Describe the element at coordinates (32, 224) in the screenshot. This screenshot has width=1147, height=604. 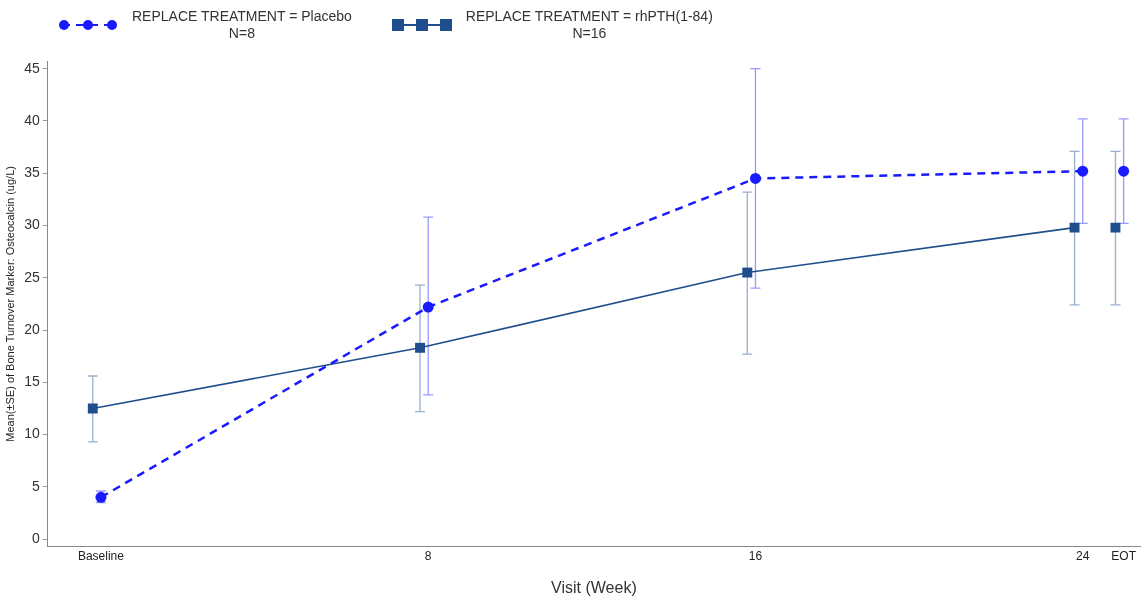
I see `y-tick-label: 30` at that location.